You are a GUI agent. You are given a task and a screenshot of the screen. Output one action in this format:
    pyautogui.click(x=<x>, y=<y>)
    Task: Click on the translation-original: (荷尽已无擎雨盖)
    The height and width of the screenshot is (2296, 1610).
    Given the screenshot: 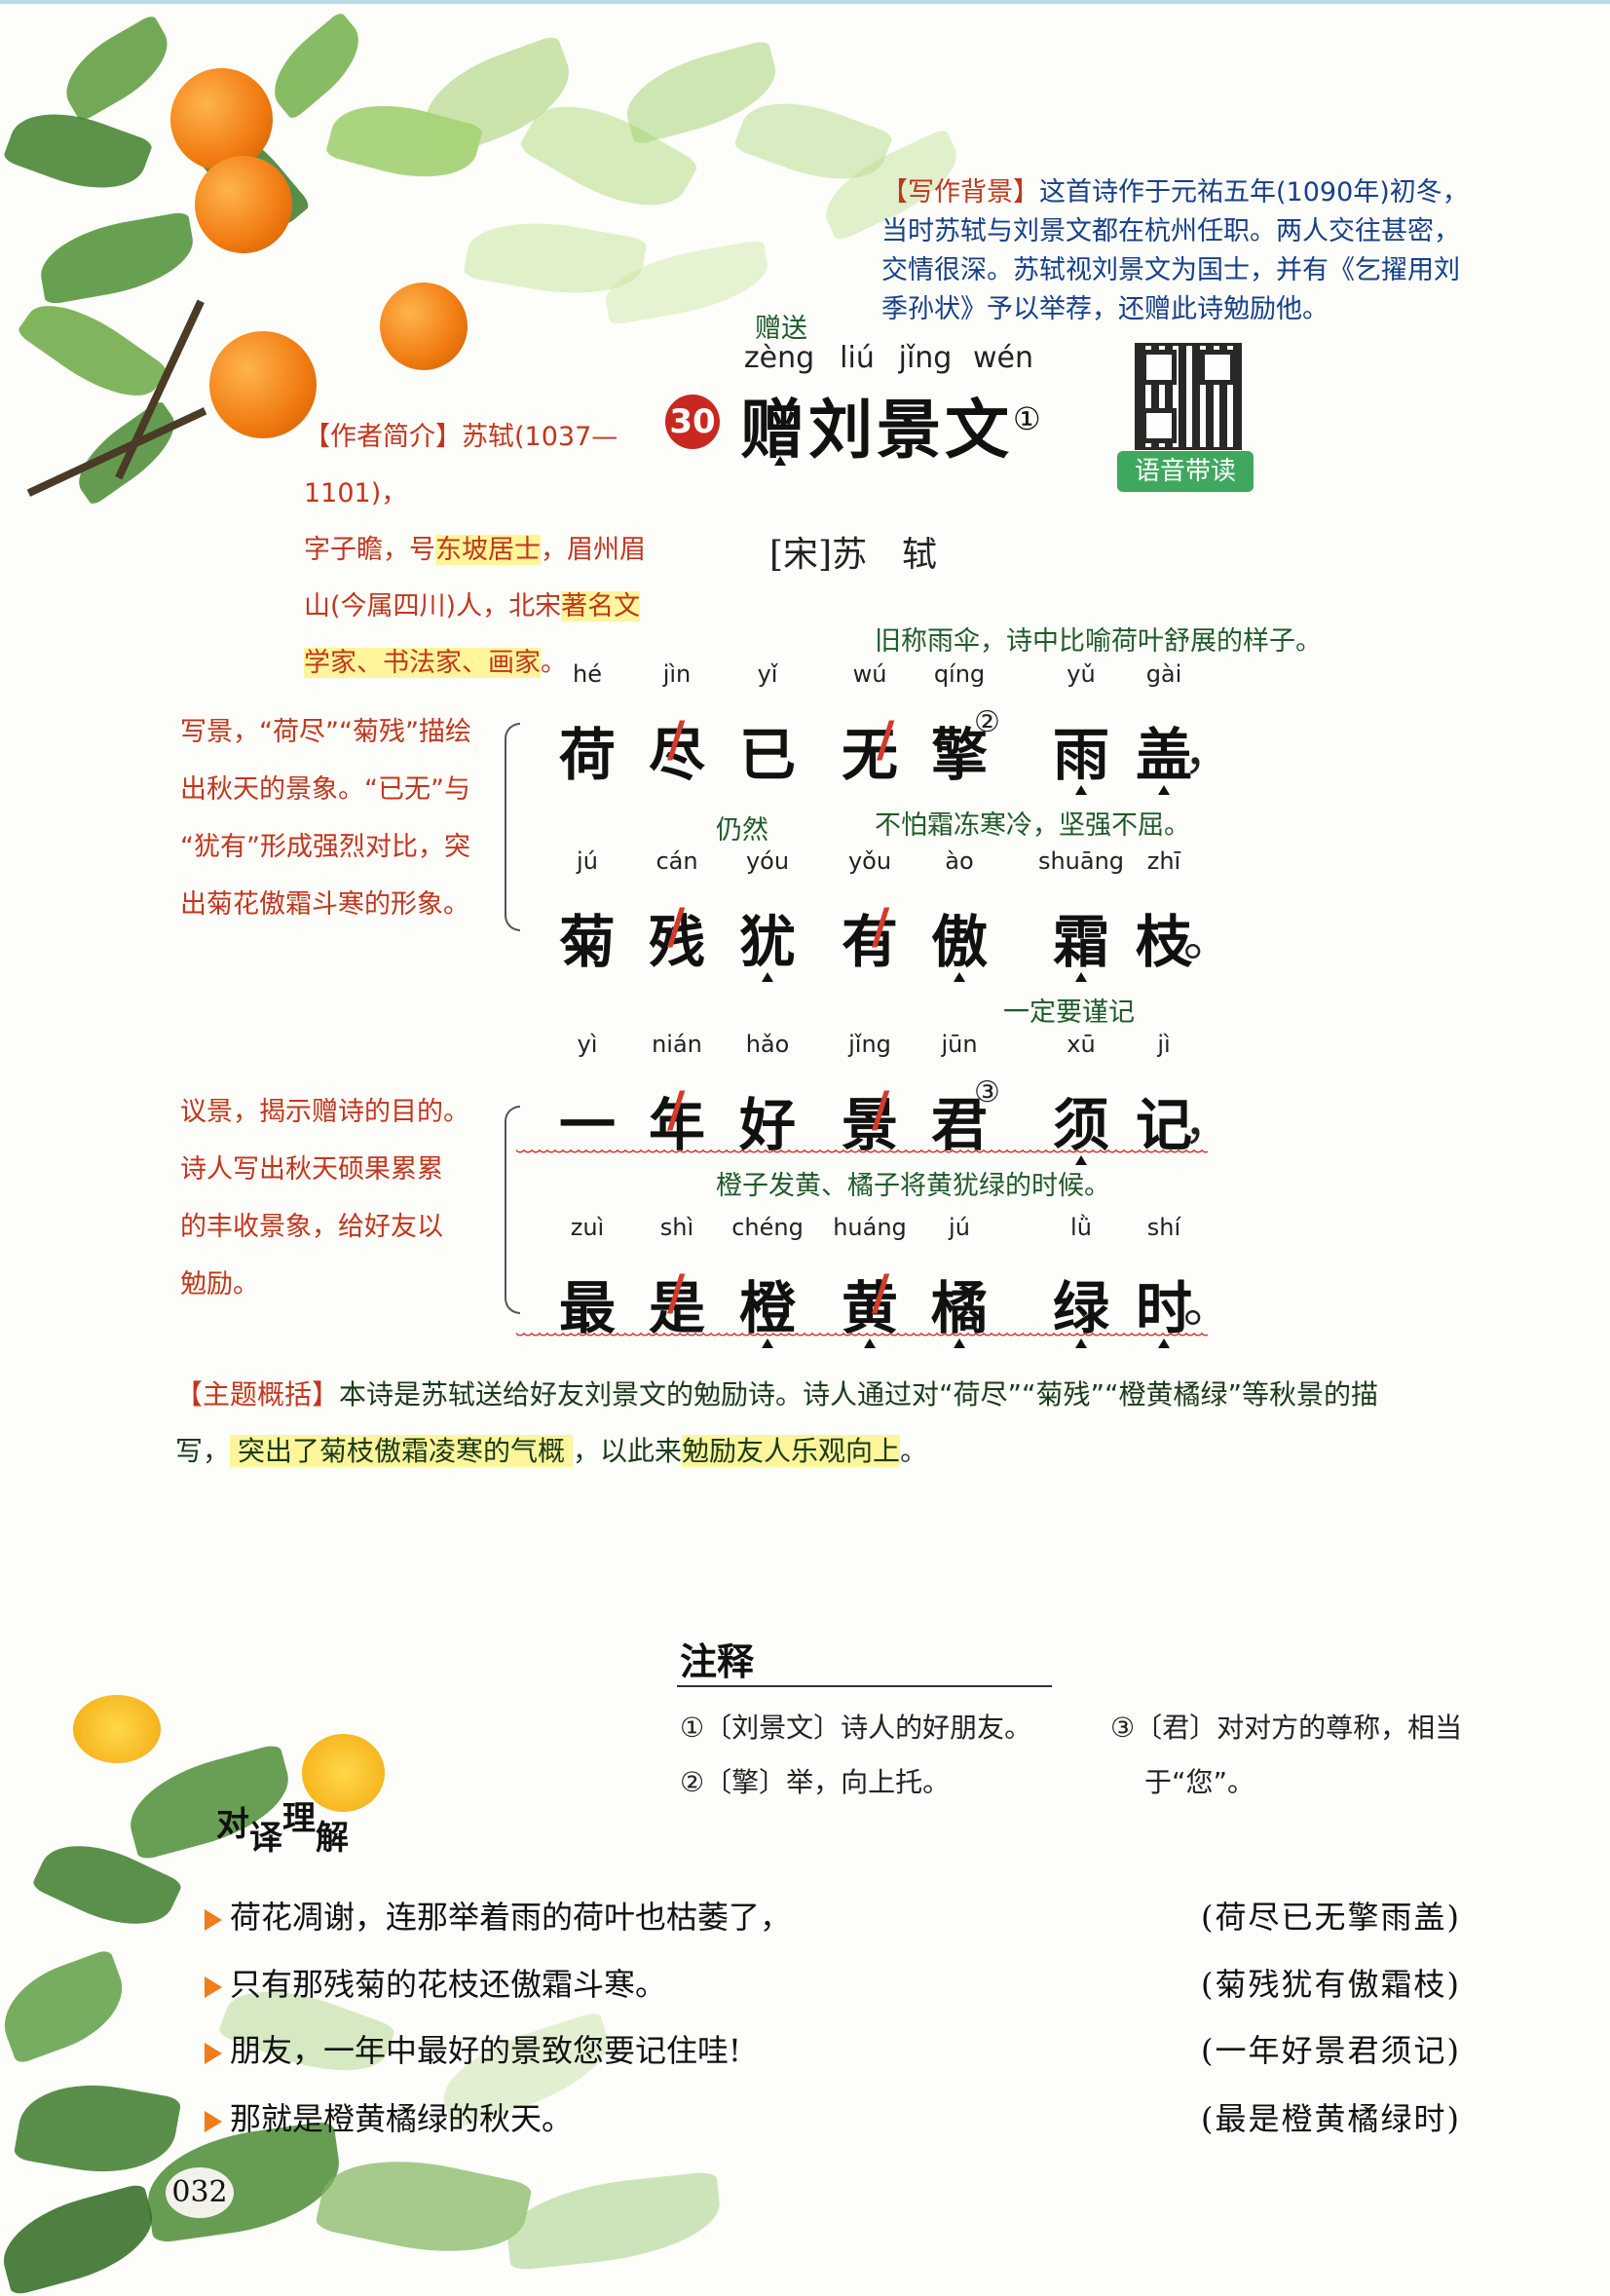 What is the action you would take?
    pyautogui.click(x=1331, y=1917)
    